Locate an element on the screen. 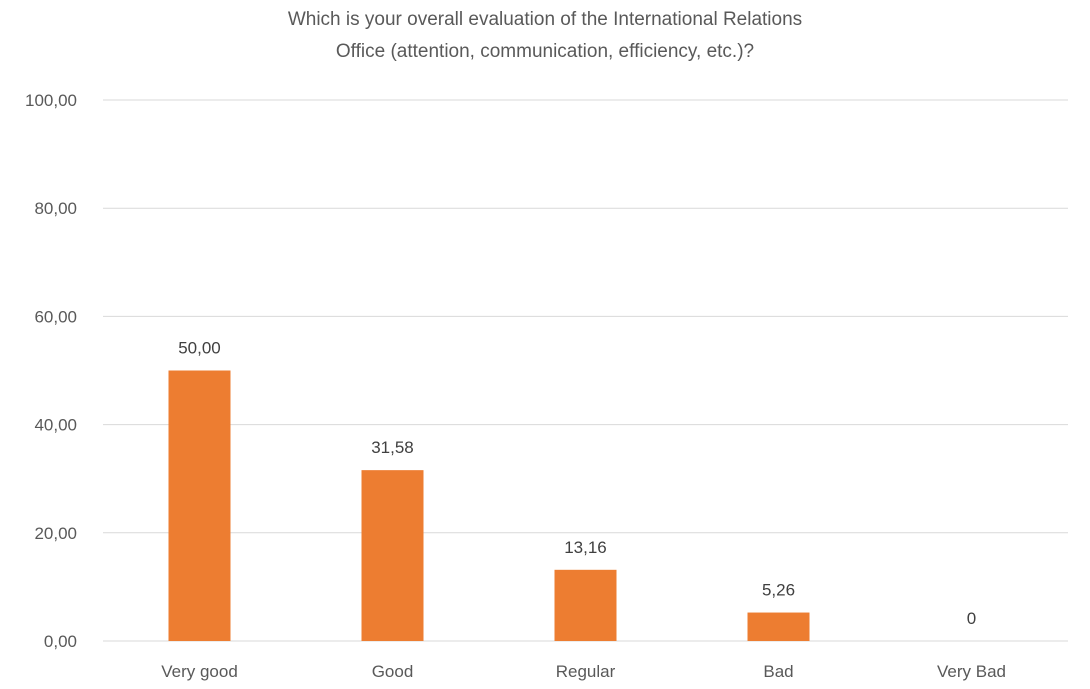  x-category-label: Very Bad is located at coordinates (971, 671).